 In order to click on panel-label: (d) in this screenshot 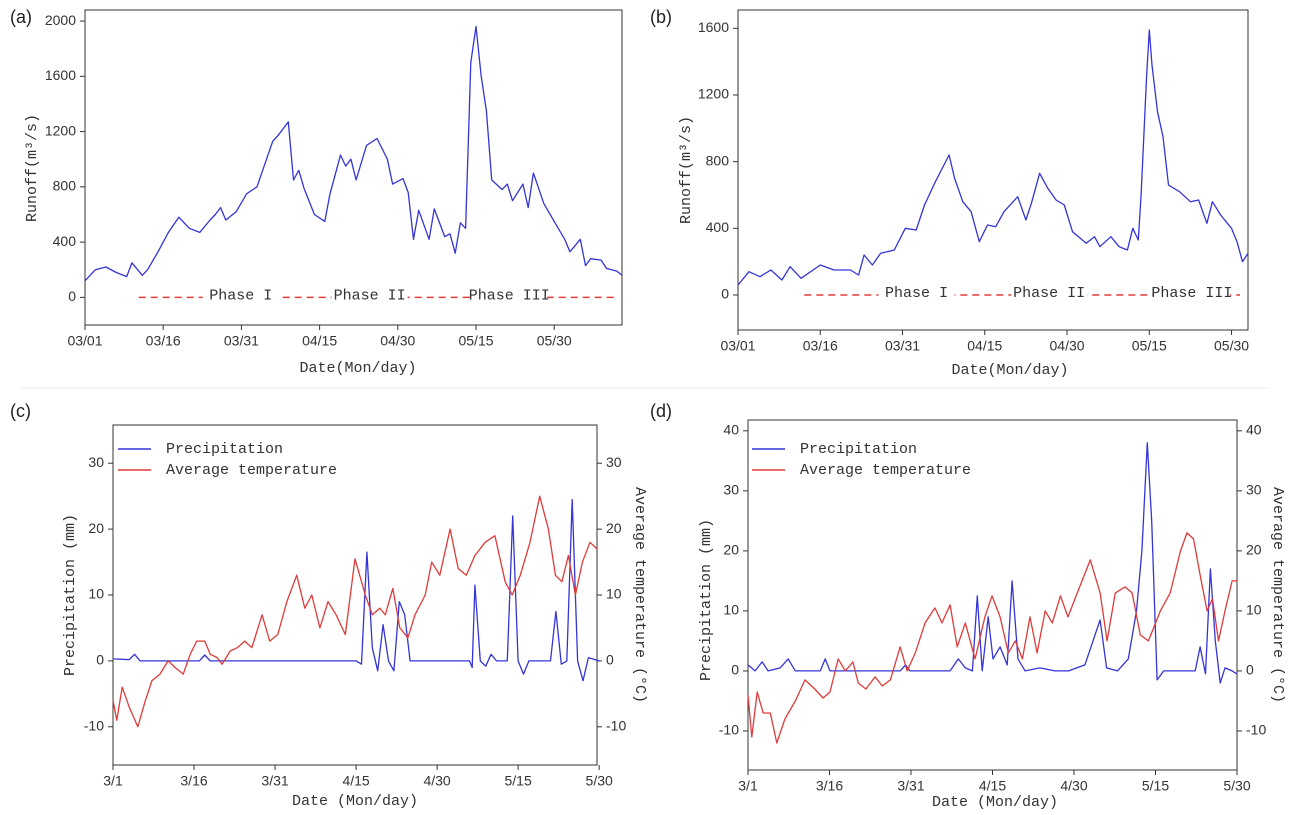, I will do `click(661, 411)`.